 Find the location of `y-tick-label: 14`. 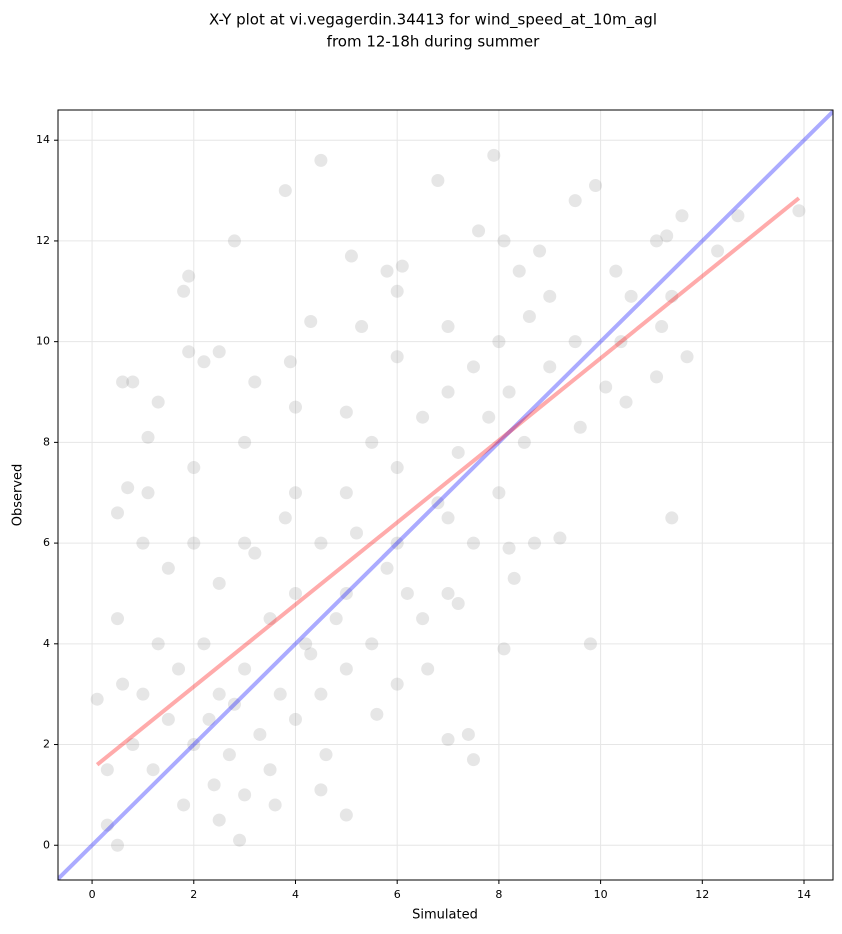

y-tick-label: 14 is located at coordinates (43, 139).